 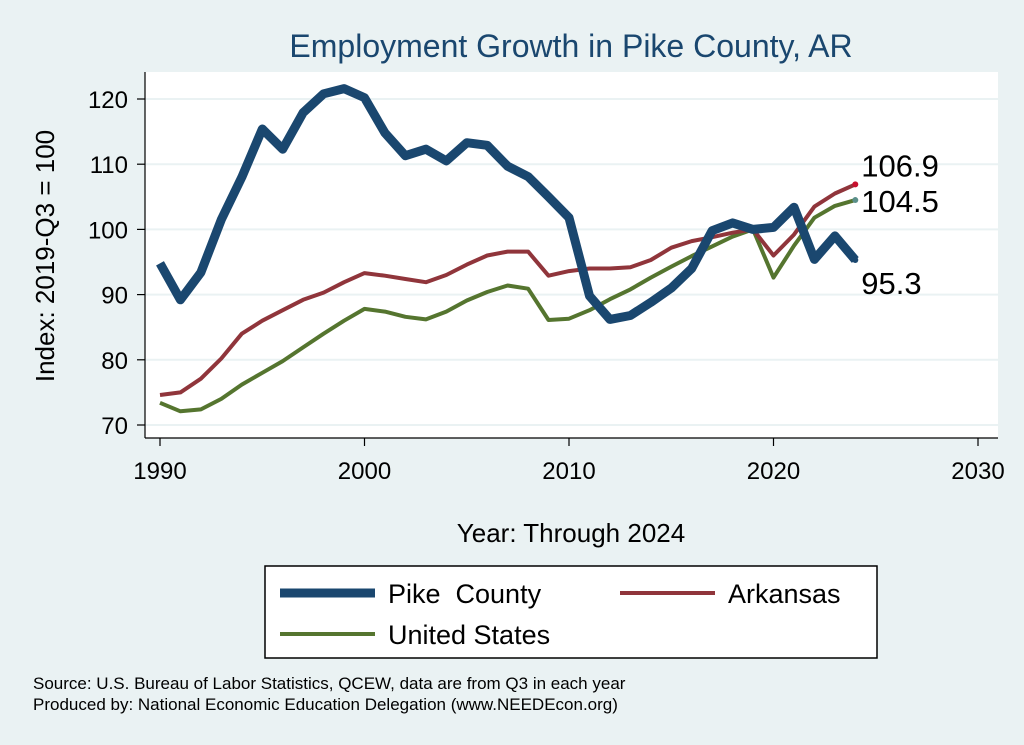 I want to click on y-tick-label-110: 110, so click(x=109, y=165).